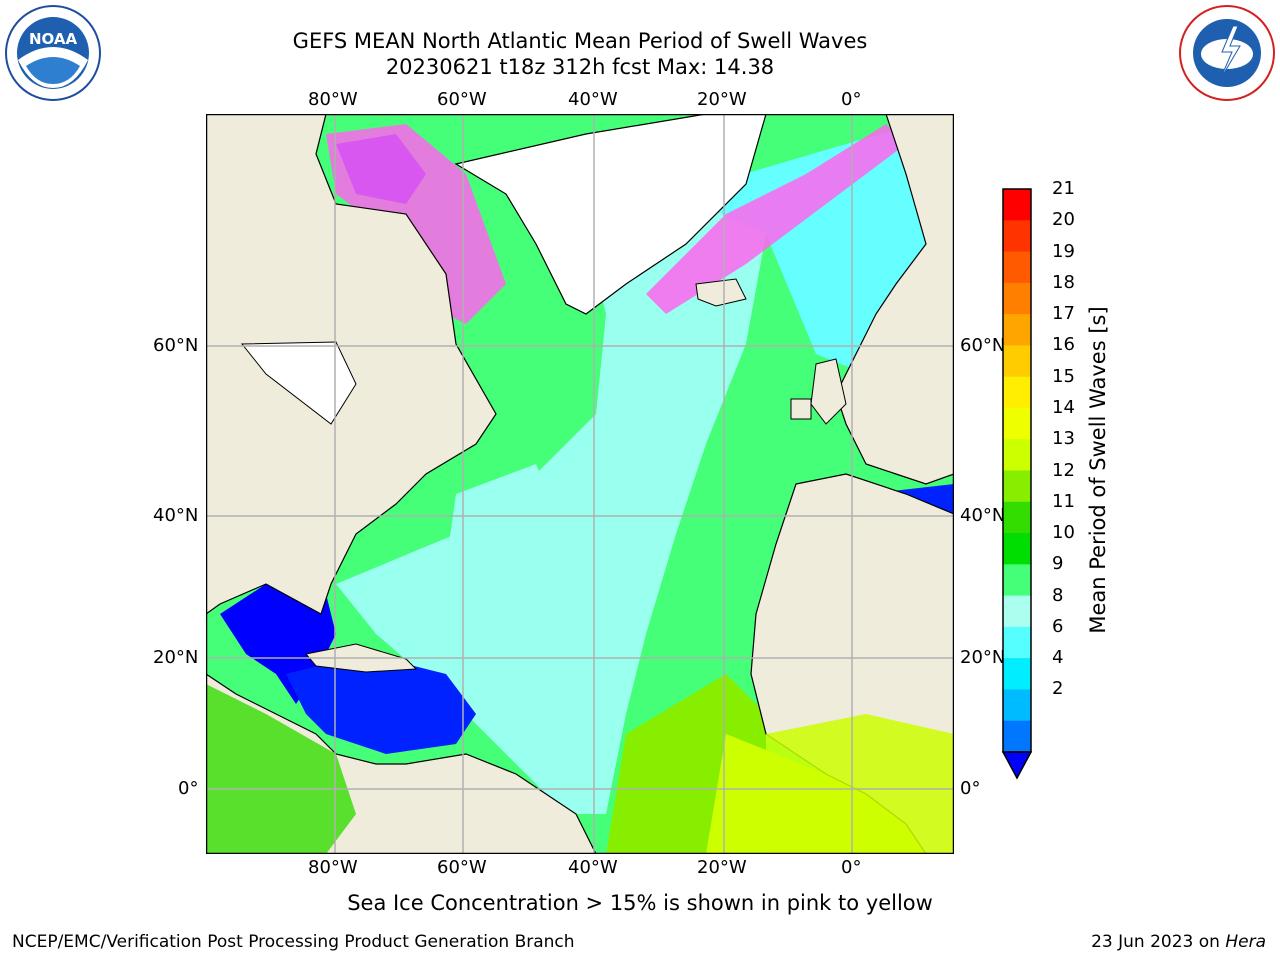 The height and width of the screenshot is (960, 1280). Describe the element at coordinates (176, 657) in the screenshot. I see `lat-label-left-20n: 20°N` at that location.